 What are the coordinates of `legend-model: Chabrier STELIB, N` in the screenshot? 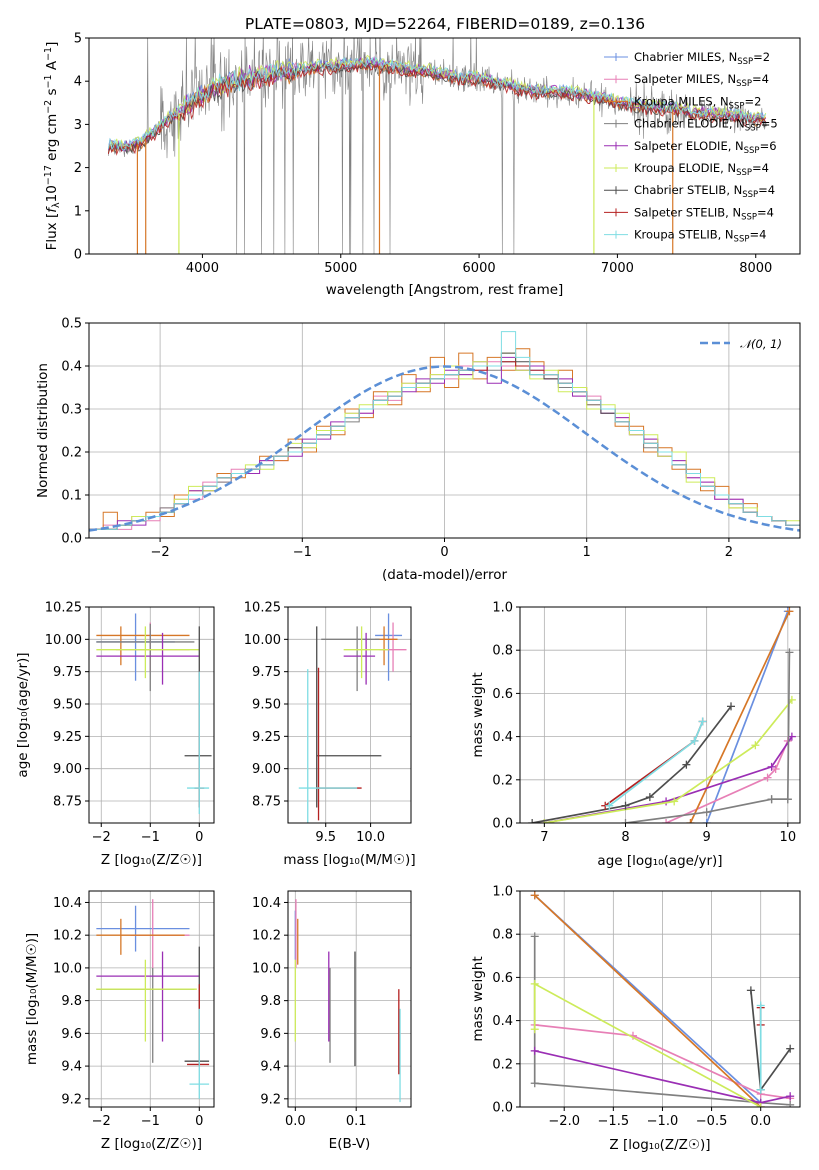 It's located at (688, 190).